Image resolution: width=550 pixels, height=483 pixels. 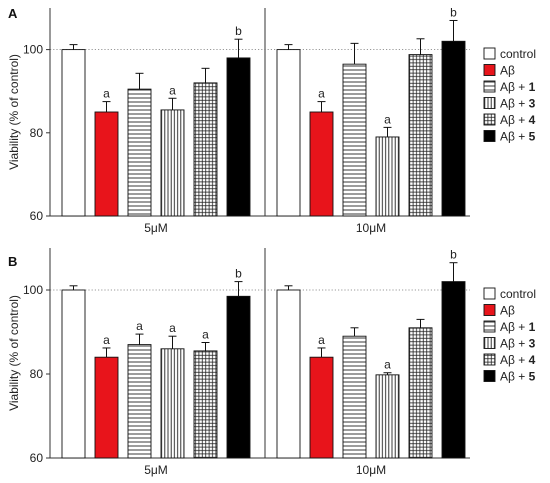 I want to click on panel-letter: A, so click(x=13, y=13).